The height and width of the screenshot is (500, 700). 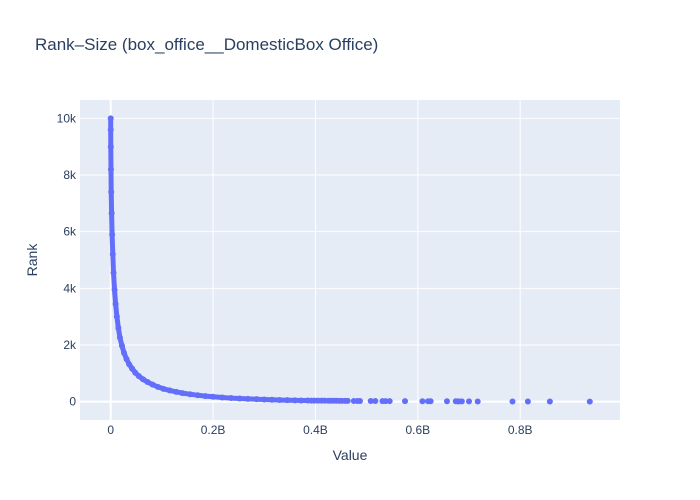 I want to click on y-tick-label: 10k, so click(x=67, y=118).